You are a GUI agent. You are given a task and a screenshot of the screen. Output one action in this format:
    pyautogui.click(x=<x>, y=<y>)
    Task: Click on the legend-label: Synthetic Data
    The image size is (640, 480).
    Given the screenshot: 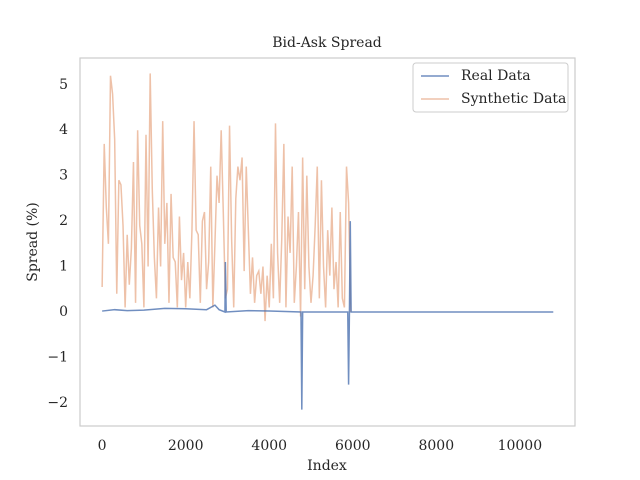 What is the action you would take?
    pyautogui.click(x=513, y=99)
    